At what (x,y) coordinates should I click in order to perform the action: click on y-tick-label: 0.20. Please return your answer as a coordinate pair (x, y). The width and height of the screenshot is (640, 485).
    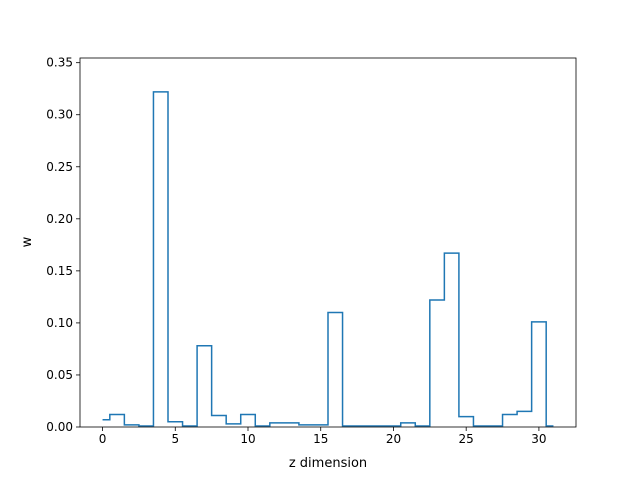
    Looking at the image, I should click on (59, 219).